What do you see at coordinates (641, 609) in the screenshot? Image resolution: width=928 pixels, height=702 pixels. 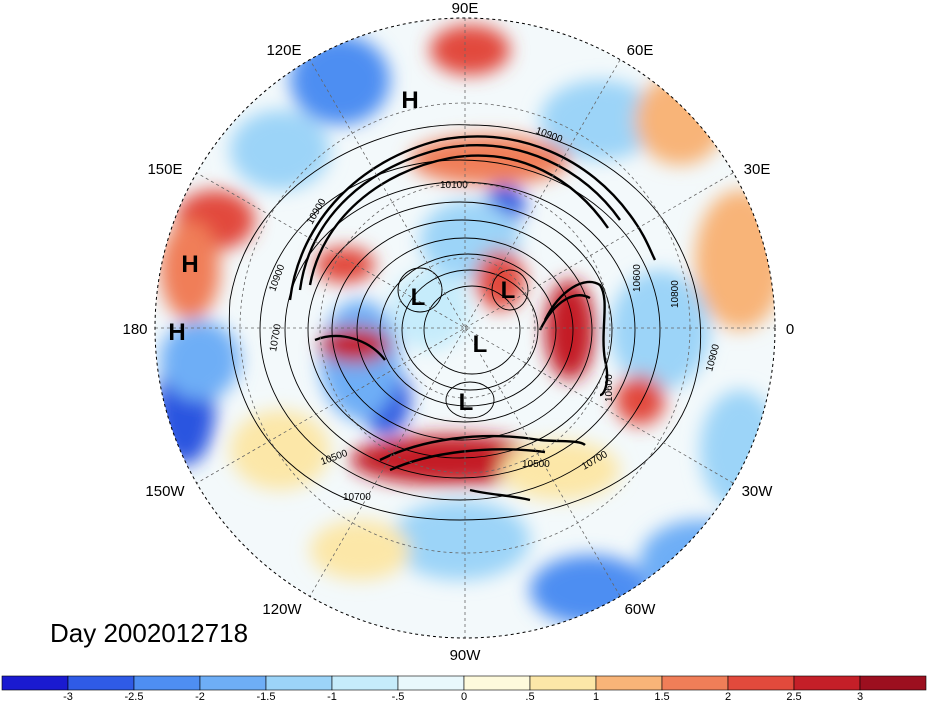 I see `lon-label-60w: 60W` at bounding box center [641, 609].